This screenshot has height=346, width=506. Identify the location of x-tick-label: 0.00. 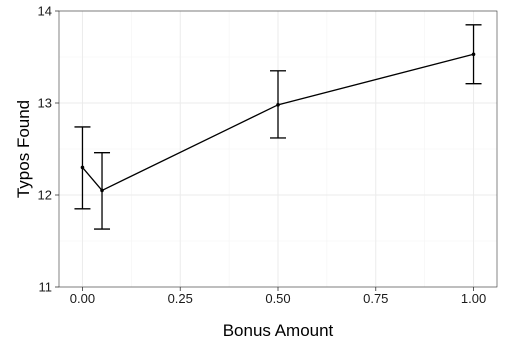
(82, 298).